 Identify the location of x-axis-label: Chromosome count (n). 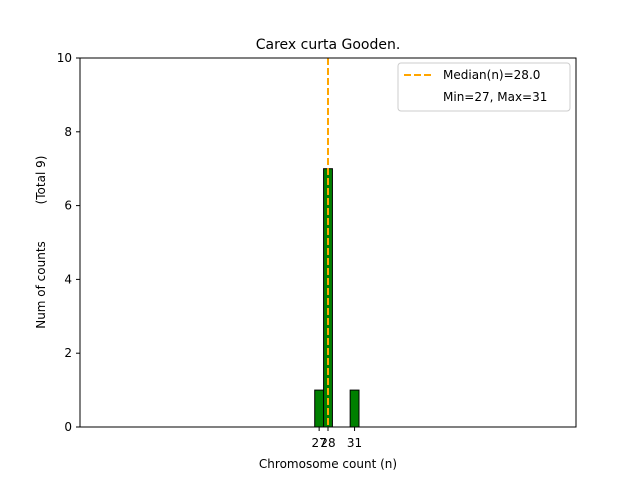
(328, 464).